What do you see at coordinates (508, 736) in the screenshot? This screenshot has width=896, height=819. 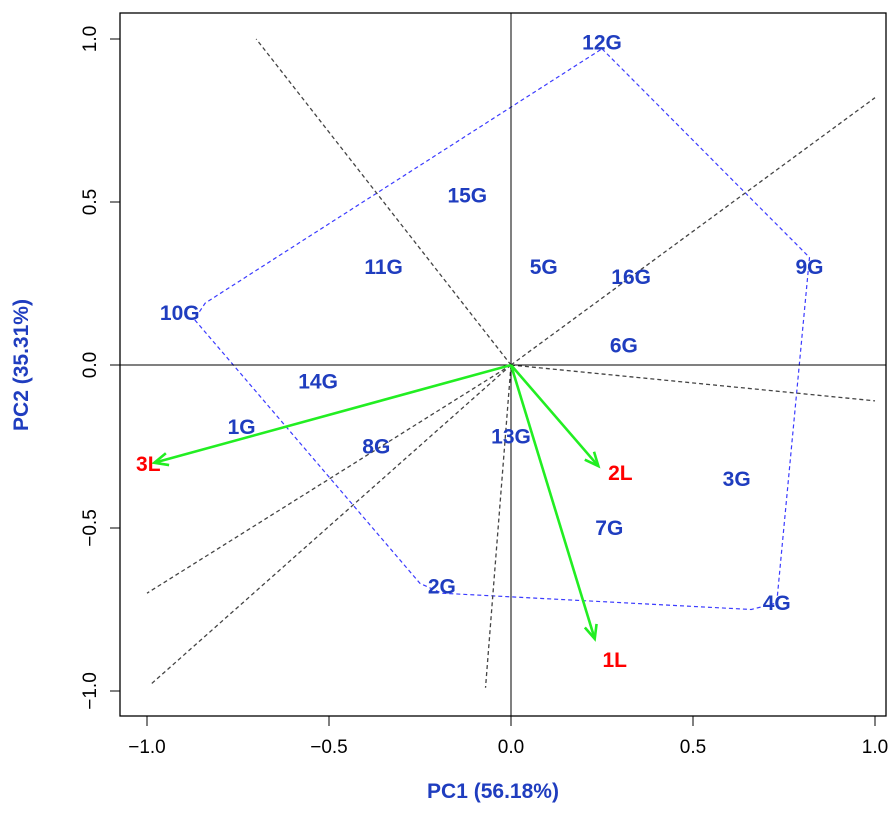 I see `x-axis: −1.0 −0.5 0.0 0.5 1.0` at bounding box center [508, 736].